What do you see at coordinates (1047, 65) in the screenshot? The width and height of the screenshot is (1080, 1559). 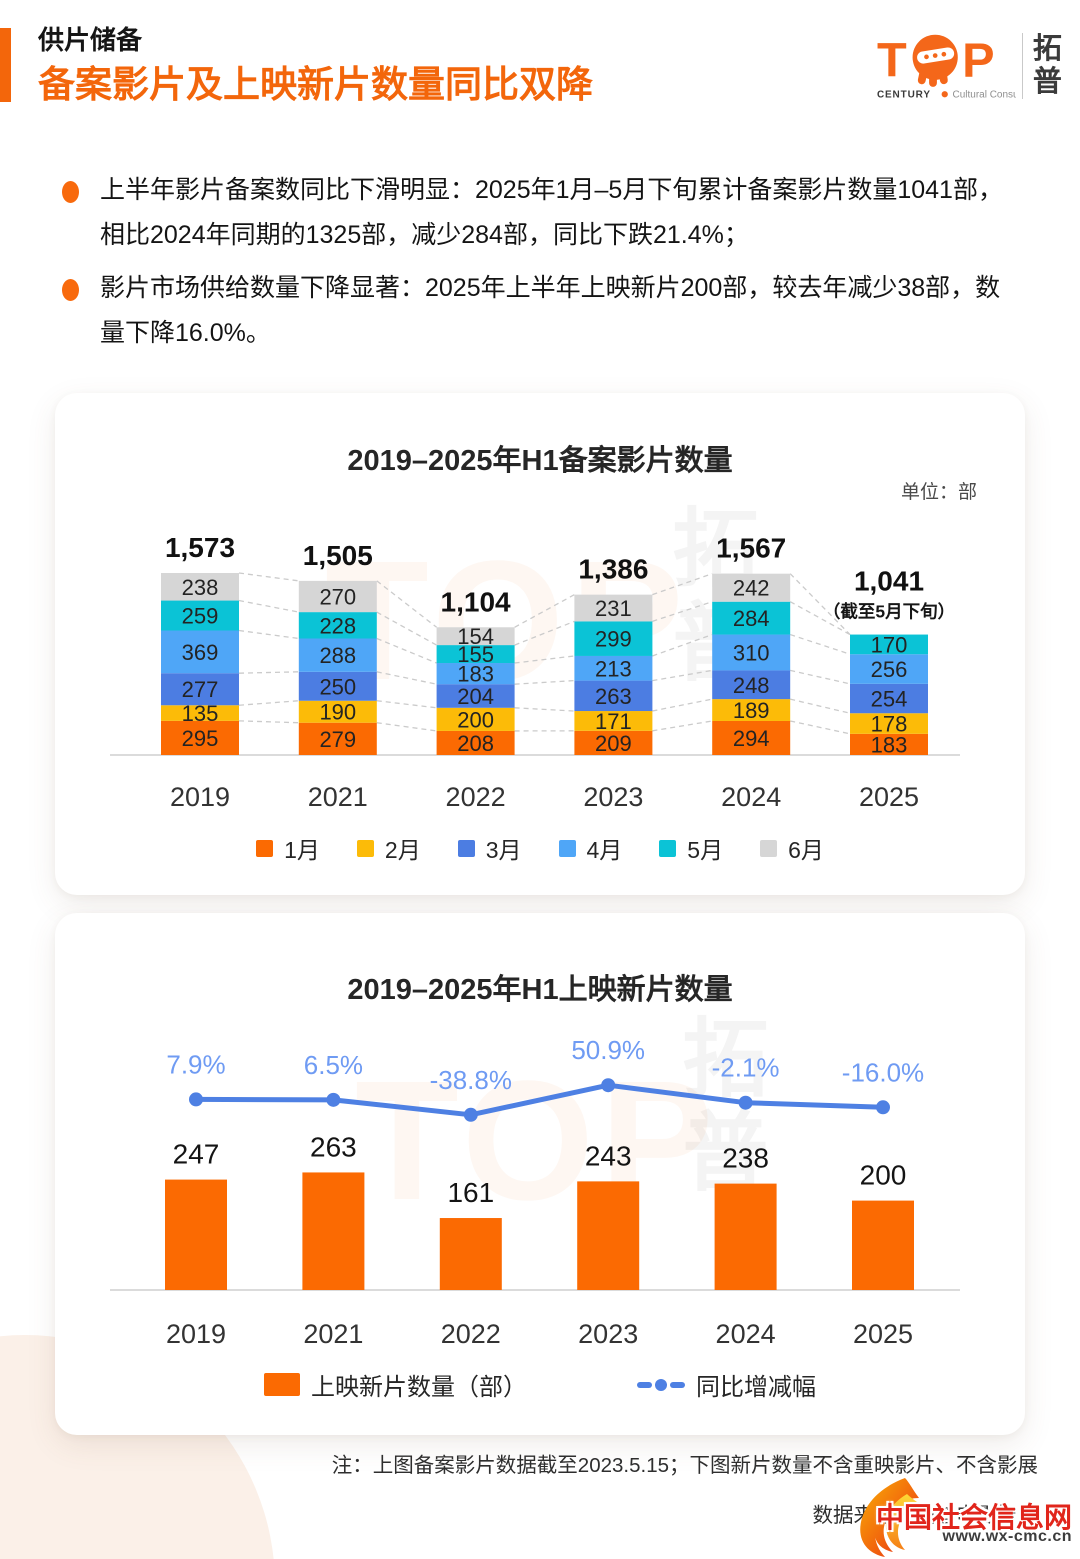 I see `logo-cn-name: 拓普` at bounding box center [1047, 65].